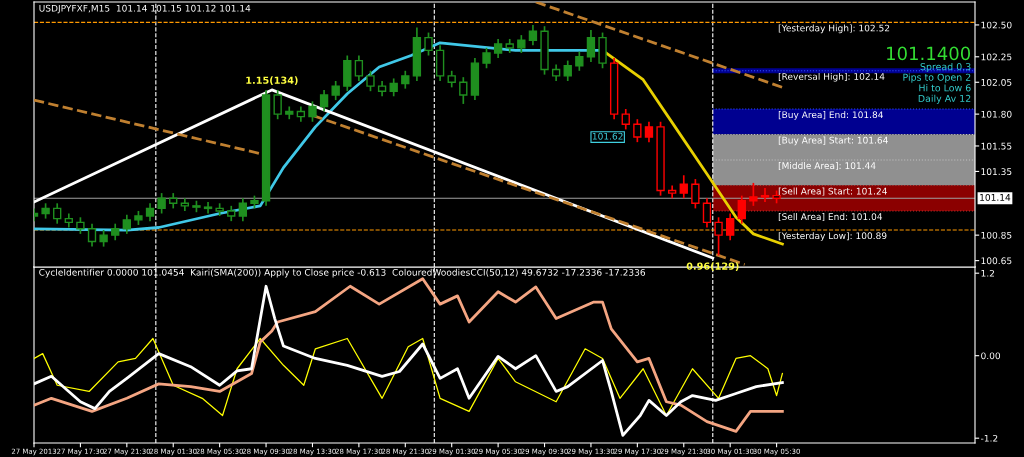 The image size is (1024, 457). Describe the element at coordinates (937, 78) in the screenshot. I see `annotation: Pips to Open 2` at that location.